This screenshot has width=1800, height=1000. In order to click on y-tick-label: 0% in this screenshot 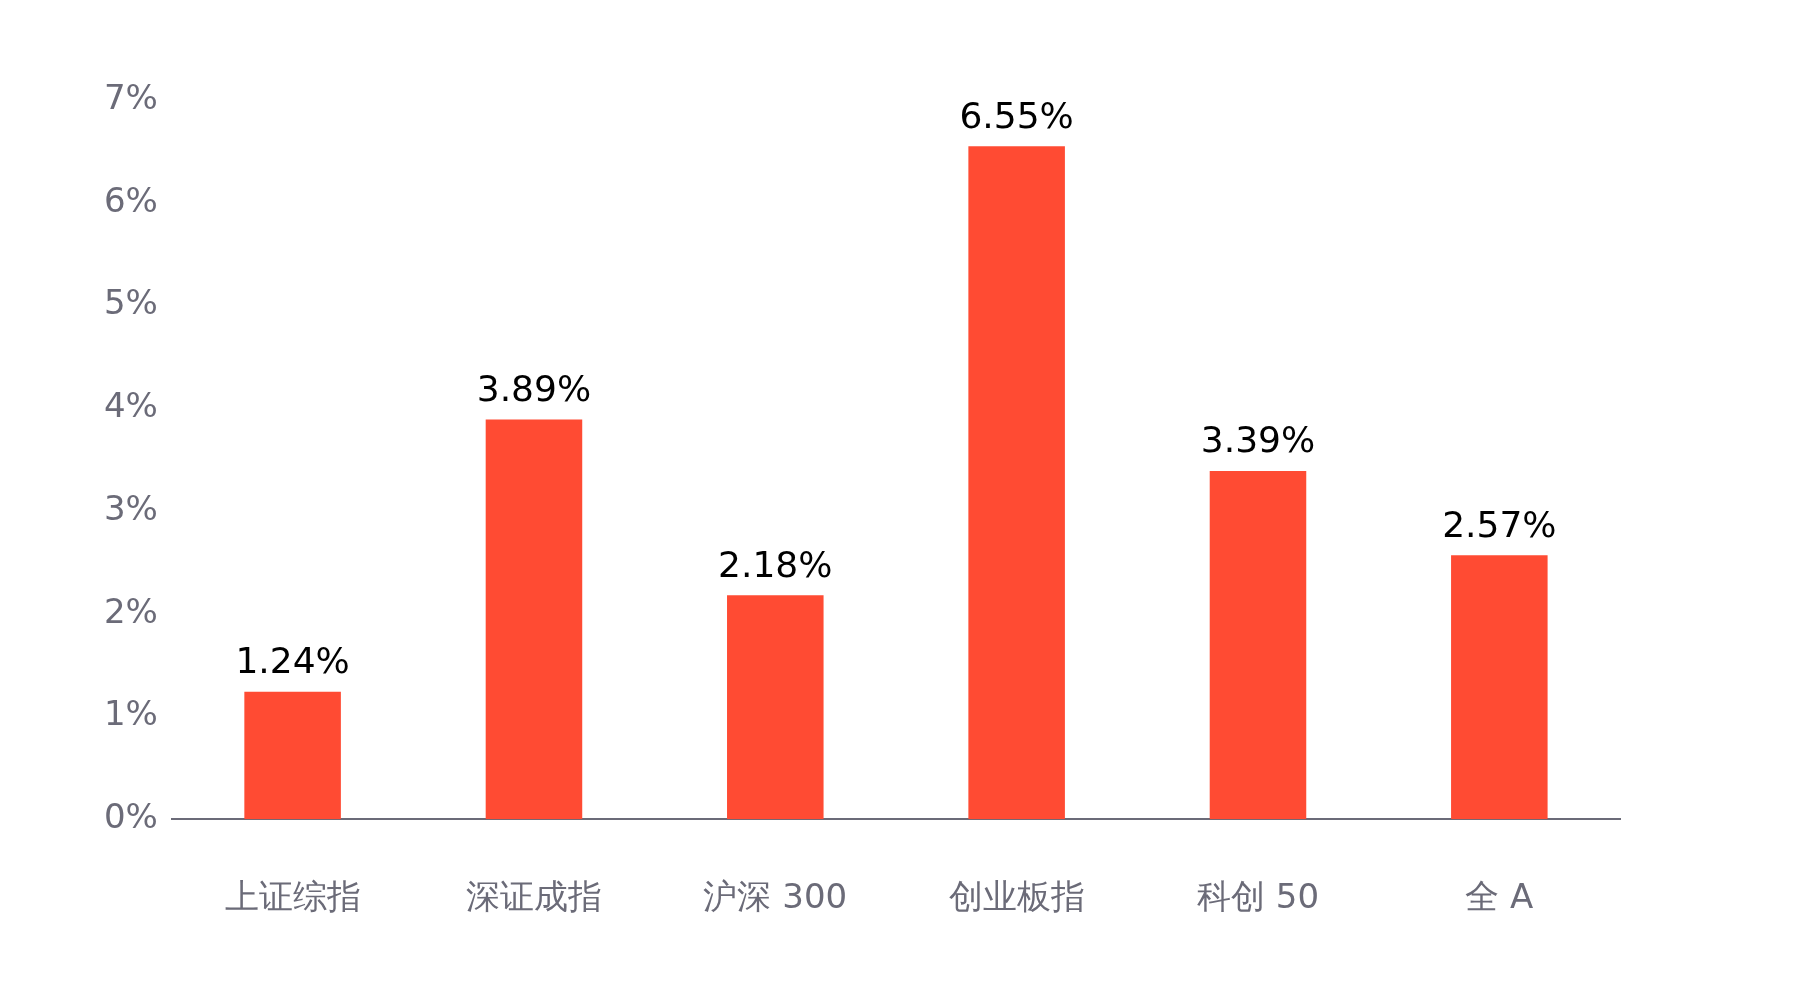, I will do `click(130, 816)`.